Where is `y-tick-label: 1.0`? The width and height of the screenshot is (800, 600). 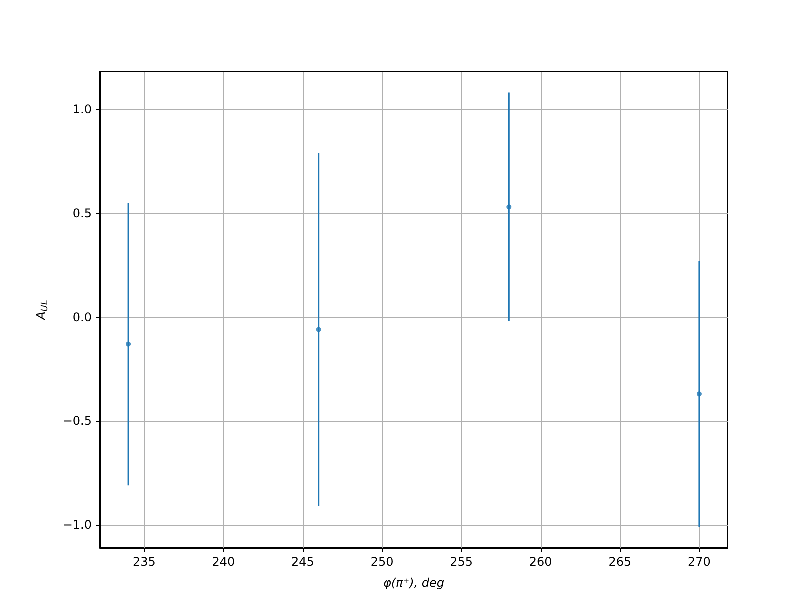
y-tick-label: 1.0 is located at coordinates (82, 109).